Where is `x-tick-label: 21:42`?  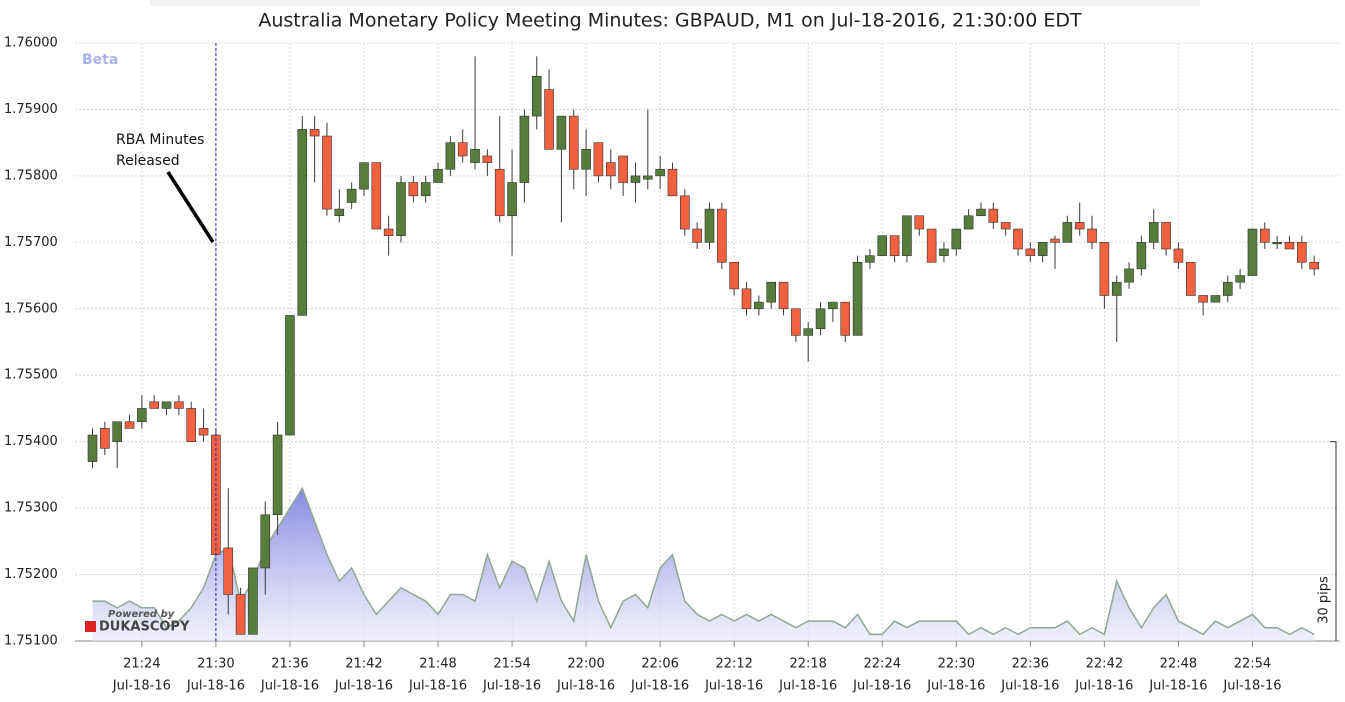
x-tick-label: 21:42 is located at coordinates (363, 664).